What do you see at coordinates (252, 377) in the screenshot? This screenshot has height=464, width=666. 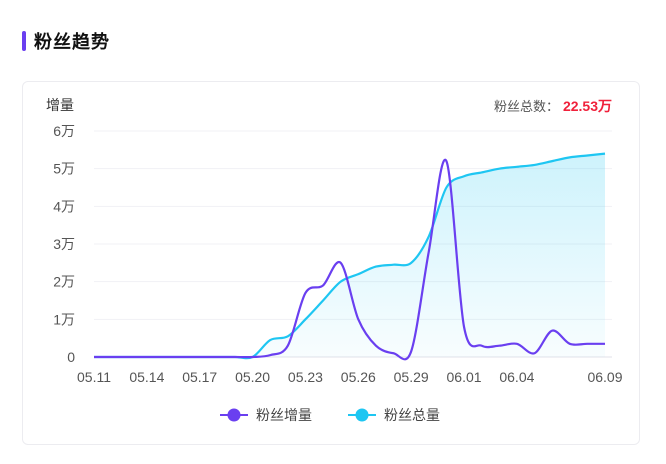 I see `x-tick-label: 05.20` at bounding box center [252, 377].